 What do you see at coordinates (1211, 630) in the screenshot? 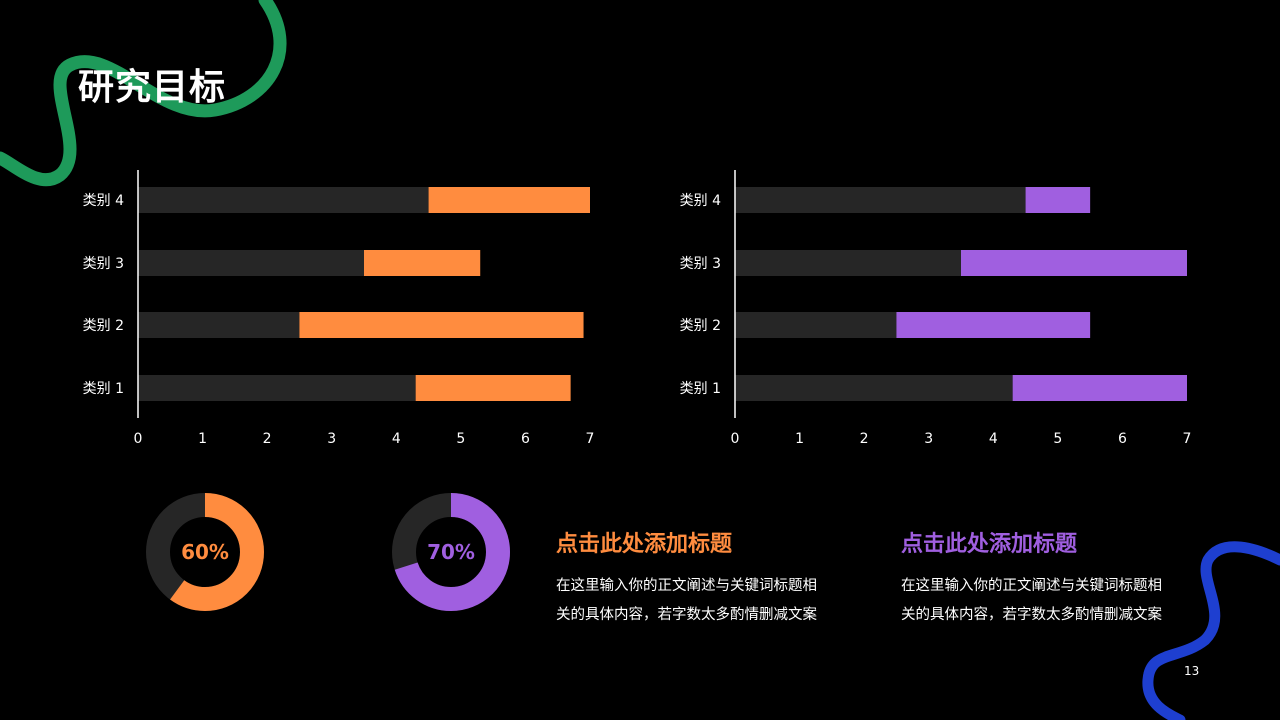
I see `blue-brush-stroke` at bounding box center [1211, 630].